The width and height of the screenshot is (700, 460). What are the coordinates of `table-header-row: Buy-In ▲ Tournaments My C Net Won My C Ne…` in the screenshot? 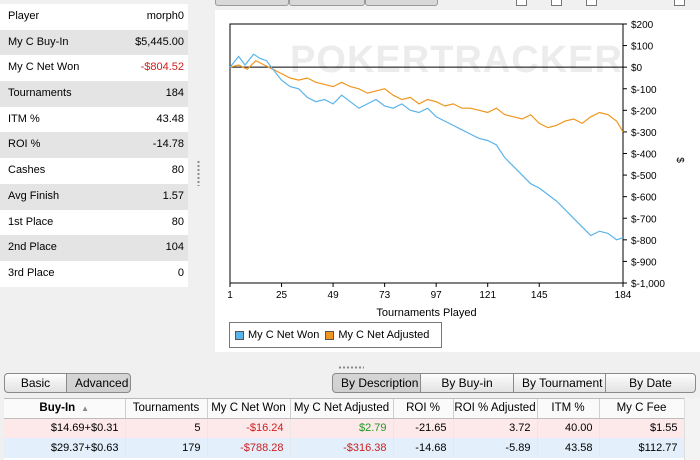 It's located at (344, 409).